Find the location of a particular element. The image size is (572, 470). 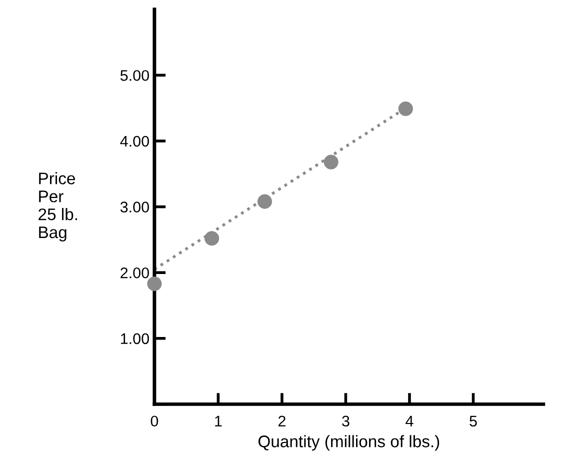

x-tick-label: 5 is located at coordinates (473, 421).